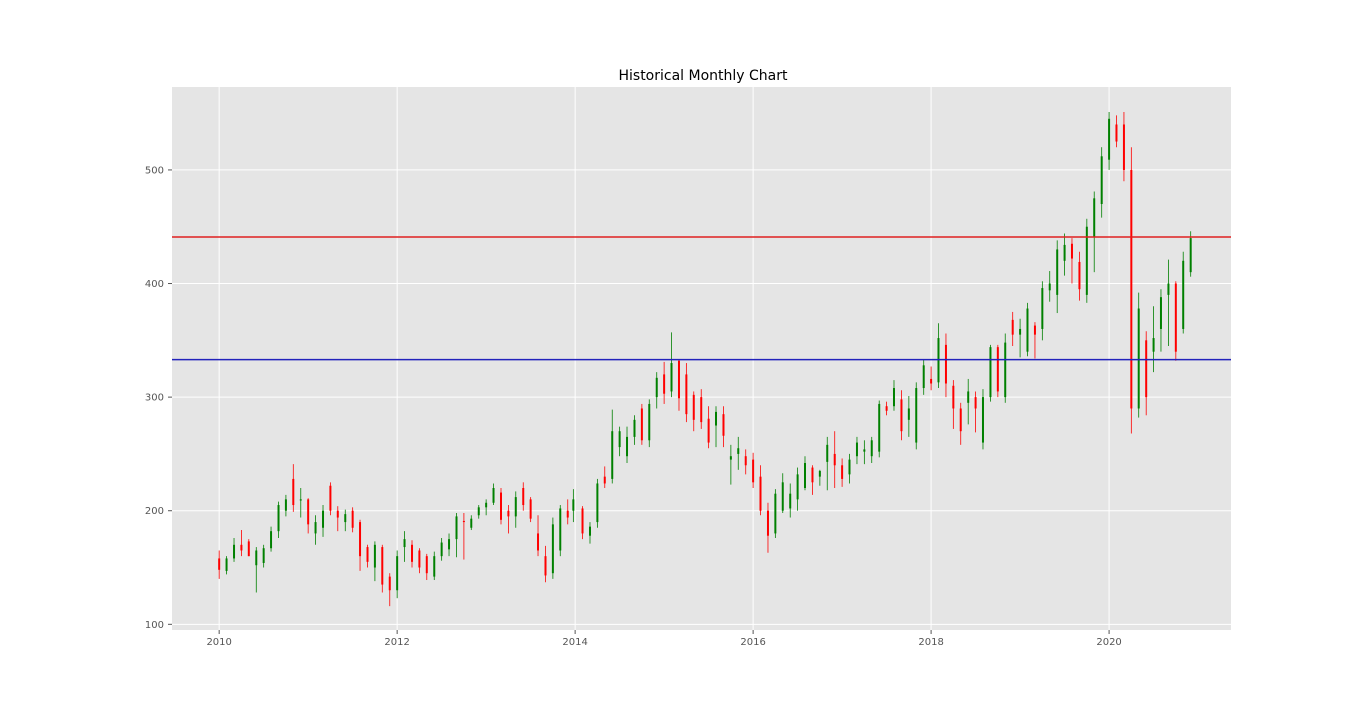  I want to click on y-axis-ticks: 100 200 300 400 500, so click(158, 398).